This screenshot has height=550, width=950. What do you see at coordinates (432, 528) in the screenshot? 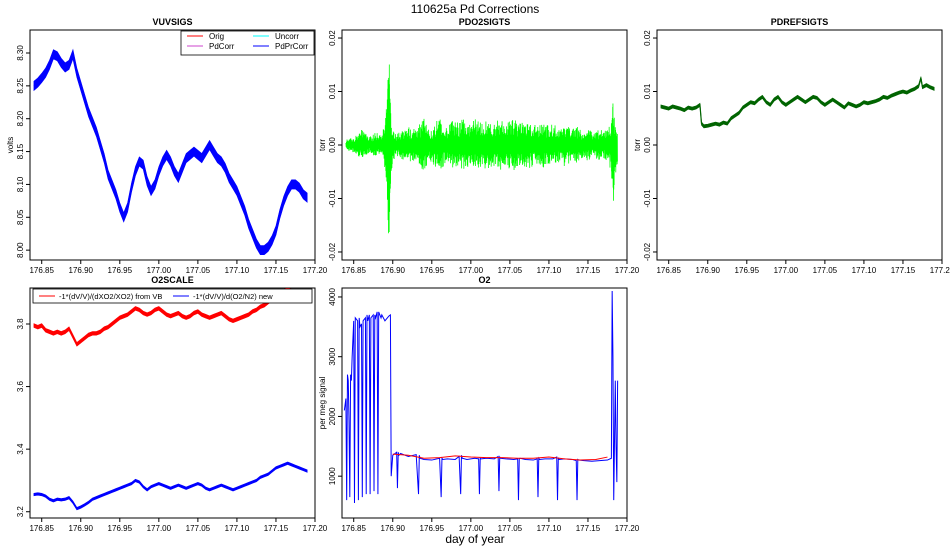
I see `o2-xtick-label: 176.95` at bounding box center [432, 528].